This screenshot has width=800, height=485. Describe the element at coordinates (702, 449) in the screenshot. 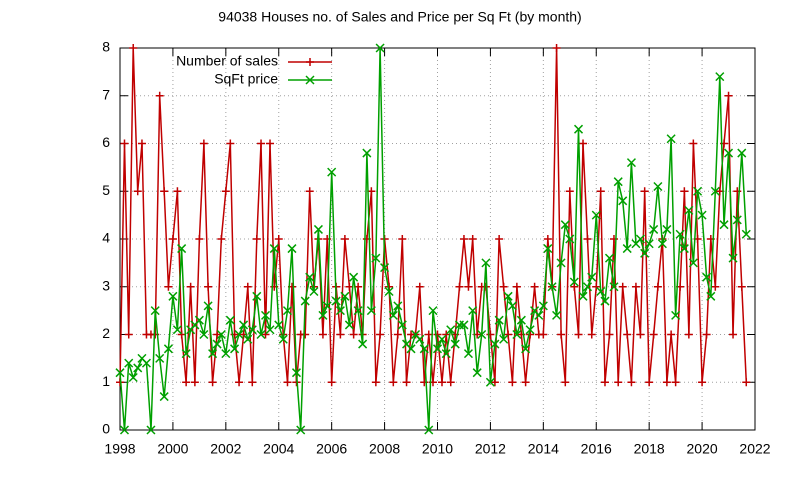

I see `x-tick-label: 2020` at that location.